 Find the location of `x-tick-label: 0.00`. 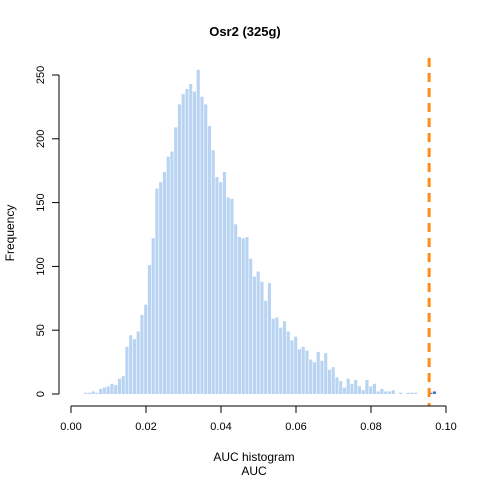

x-tick-label: 0.00 is located at coordinates (70, 427).